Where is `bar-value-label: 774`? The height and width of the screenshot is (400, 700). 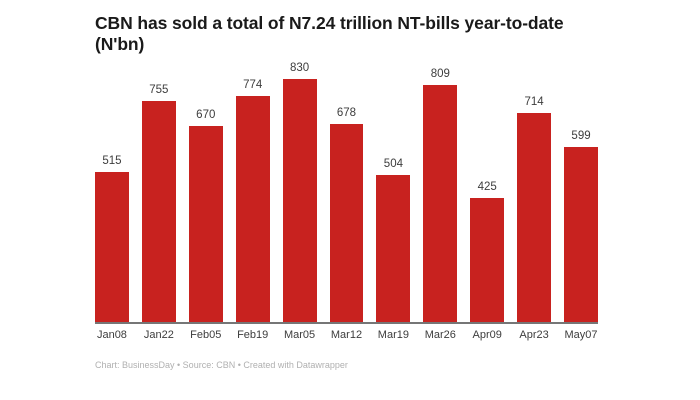 bar-value-label: 774 is located at coordinates (253, 84).